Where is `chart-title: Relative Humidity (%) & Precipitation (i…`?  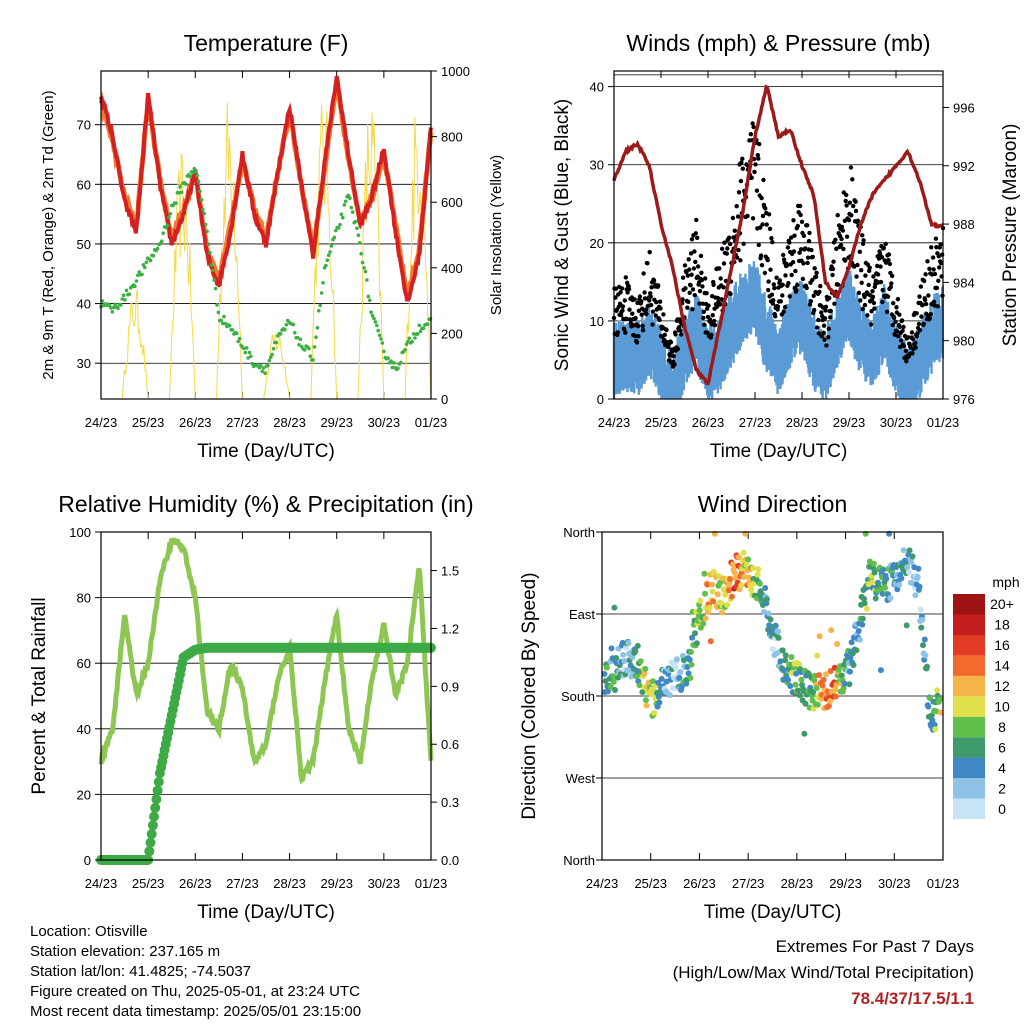 chart-title: Relative Humidity (%) & Precipitation (i… is located at coordinates (265, 504).